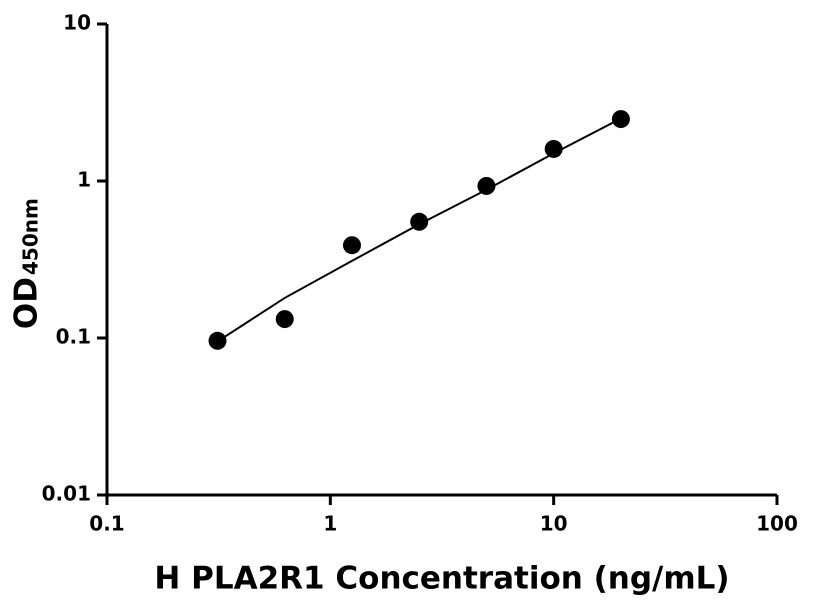 The image size is (816, 612). What do you see at coordinates (73, 337) in the screenshot?
I see `y-tick-label: 0.1` at bounding box center [73, 337].